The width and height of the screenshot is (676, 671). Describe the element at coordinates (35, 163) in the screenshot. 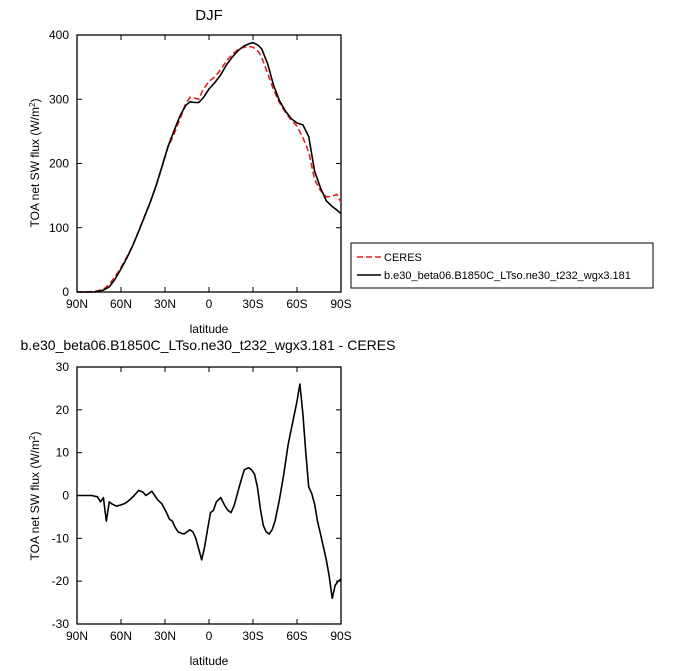

I see `top-y-axis-label: TOA net SW flux (W/m2)` at that location.